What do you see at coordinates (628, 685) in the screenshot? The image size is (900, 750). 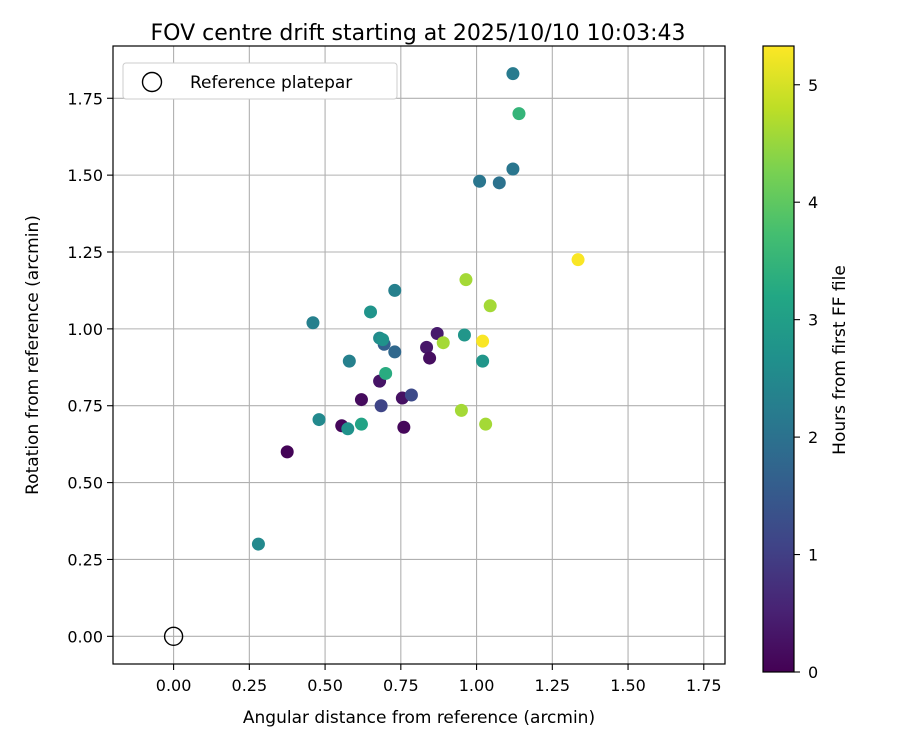 I see `x-tick-label: 1.50` at bounding box center [628, 685].